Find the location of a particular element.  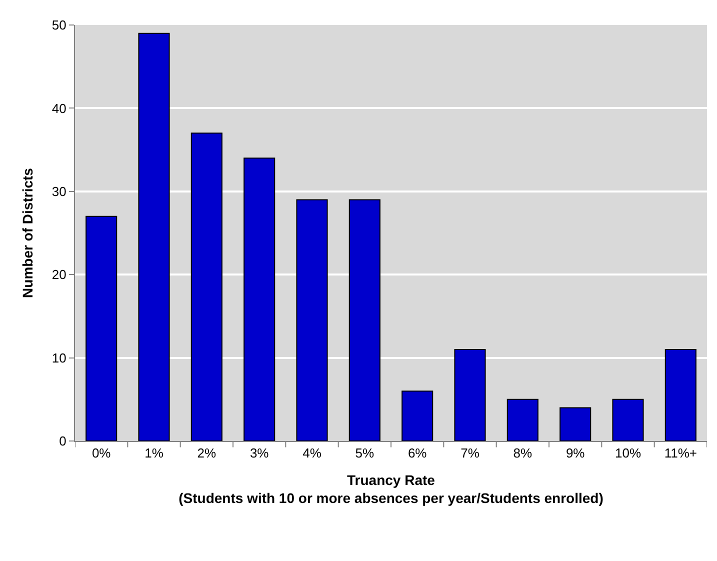

x-tick-label: 2% is located at coordinates (206, 453).